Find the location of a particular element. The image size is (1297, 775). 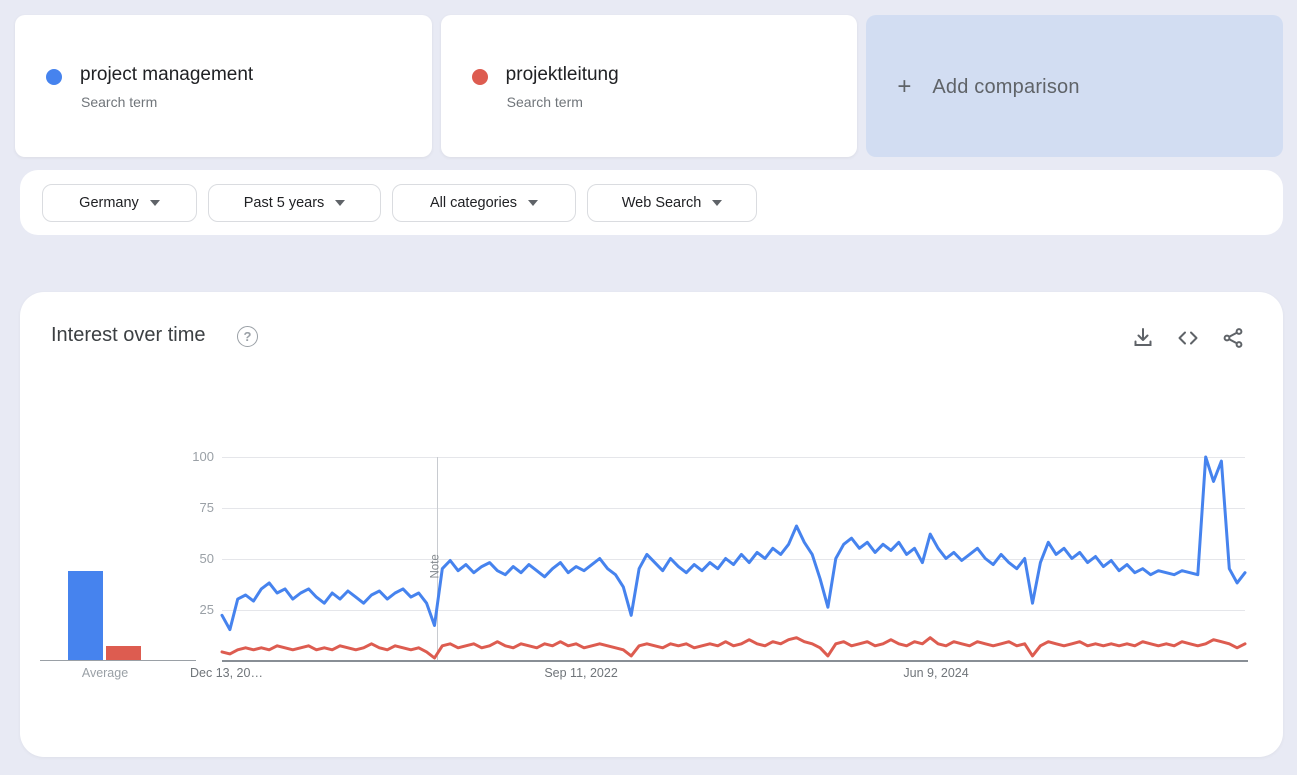

help-icon: ? is located at coordinates (247, 336).